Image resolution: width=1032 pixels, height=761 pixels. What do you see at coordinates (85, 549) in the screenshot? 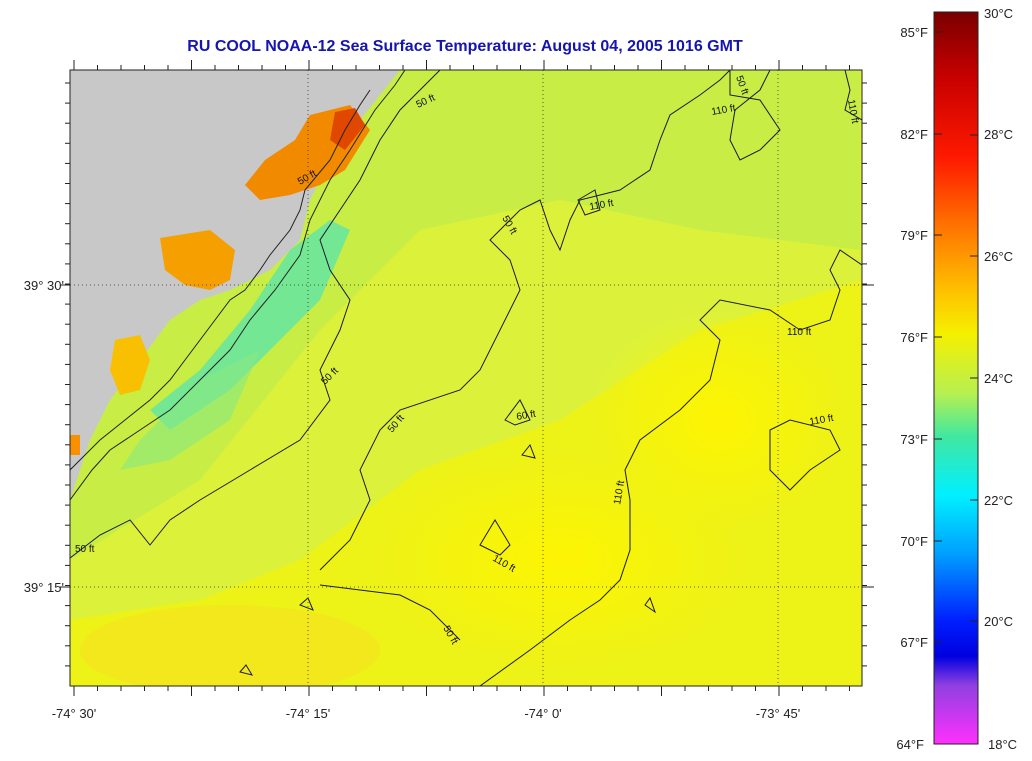
I see `contour-label: 50 ft` at bounding box center [85, 549].